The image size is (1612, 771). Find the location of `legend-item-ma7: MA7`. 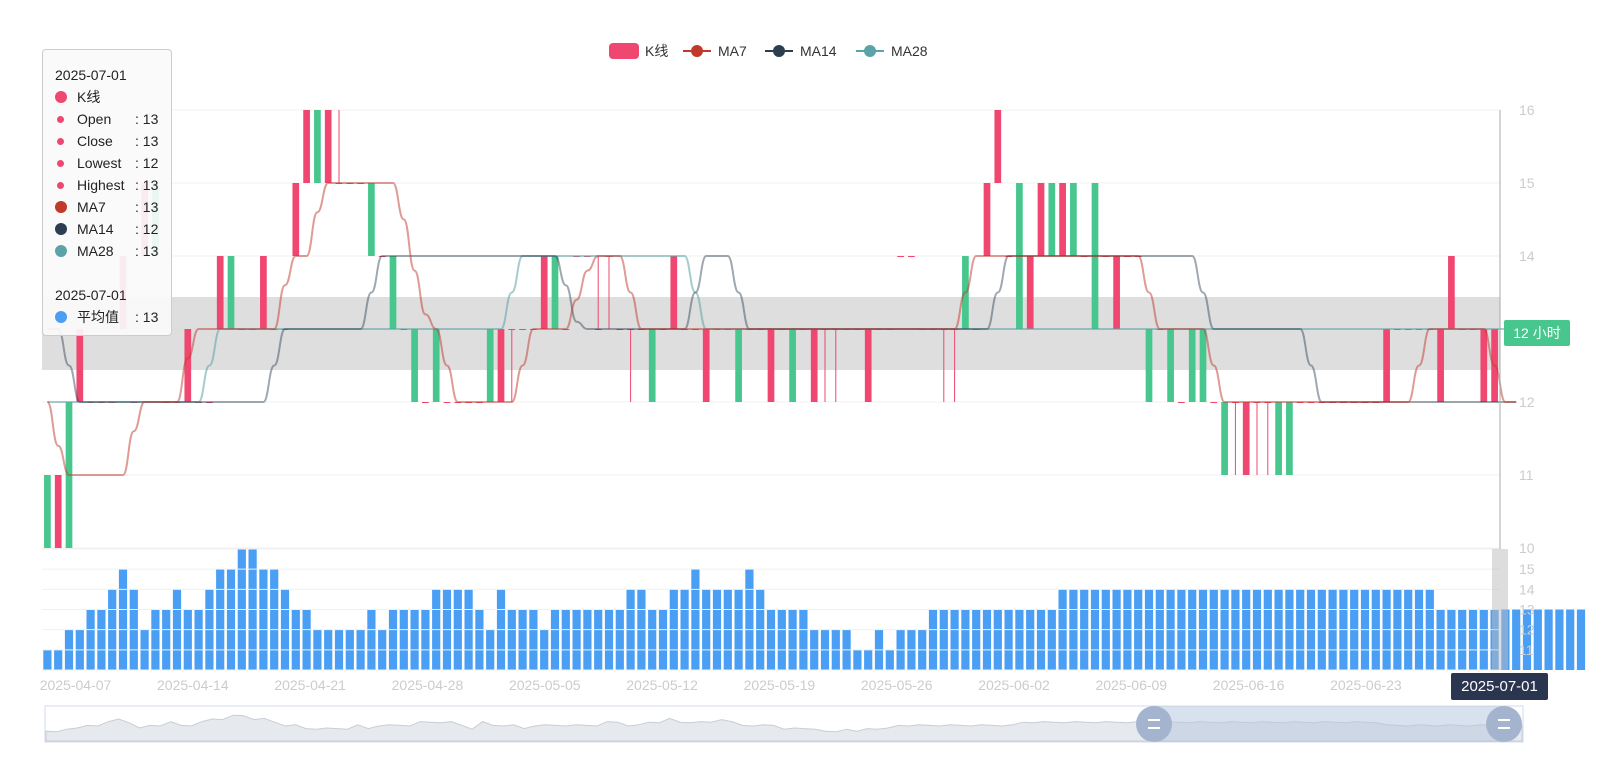

legend-item-ma7: MA7 is located at coordinates (715, 51).